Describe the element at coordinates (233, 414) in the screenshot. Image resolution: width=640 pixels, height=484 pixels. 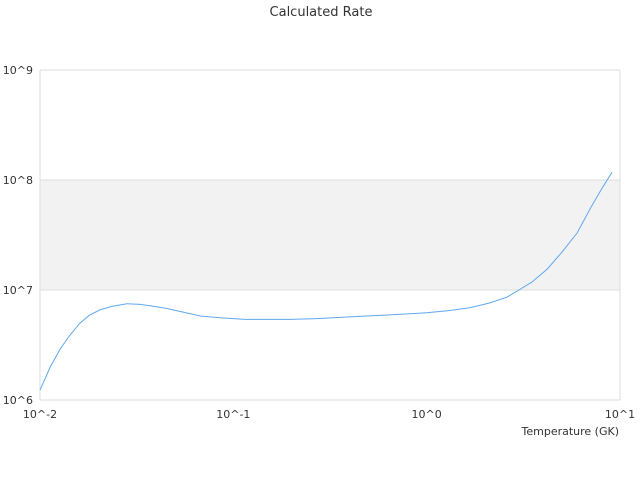
I see `x-tick-label: 10^-1` at that location.